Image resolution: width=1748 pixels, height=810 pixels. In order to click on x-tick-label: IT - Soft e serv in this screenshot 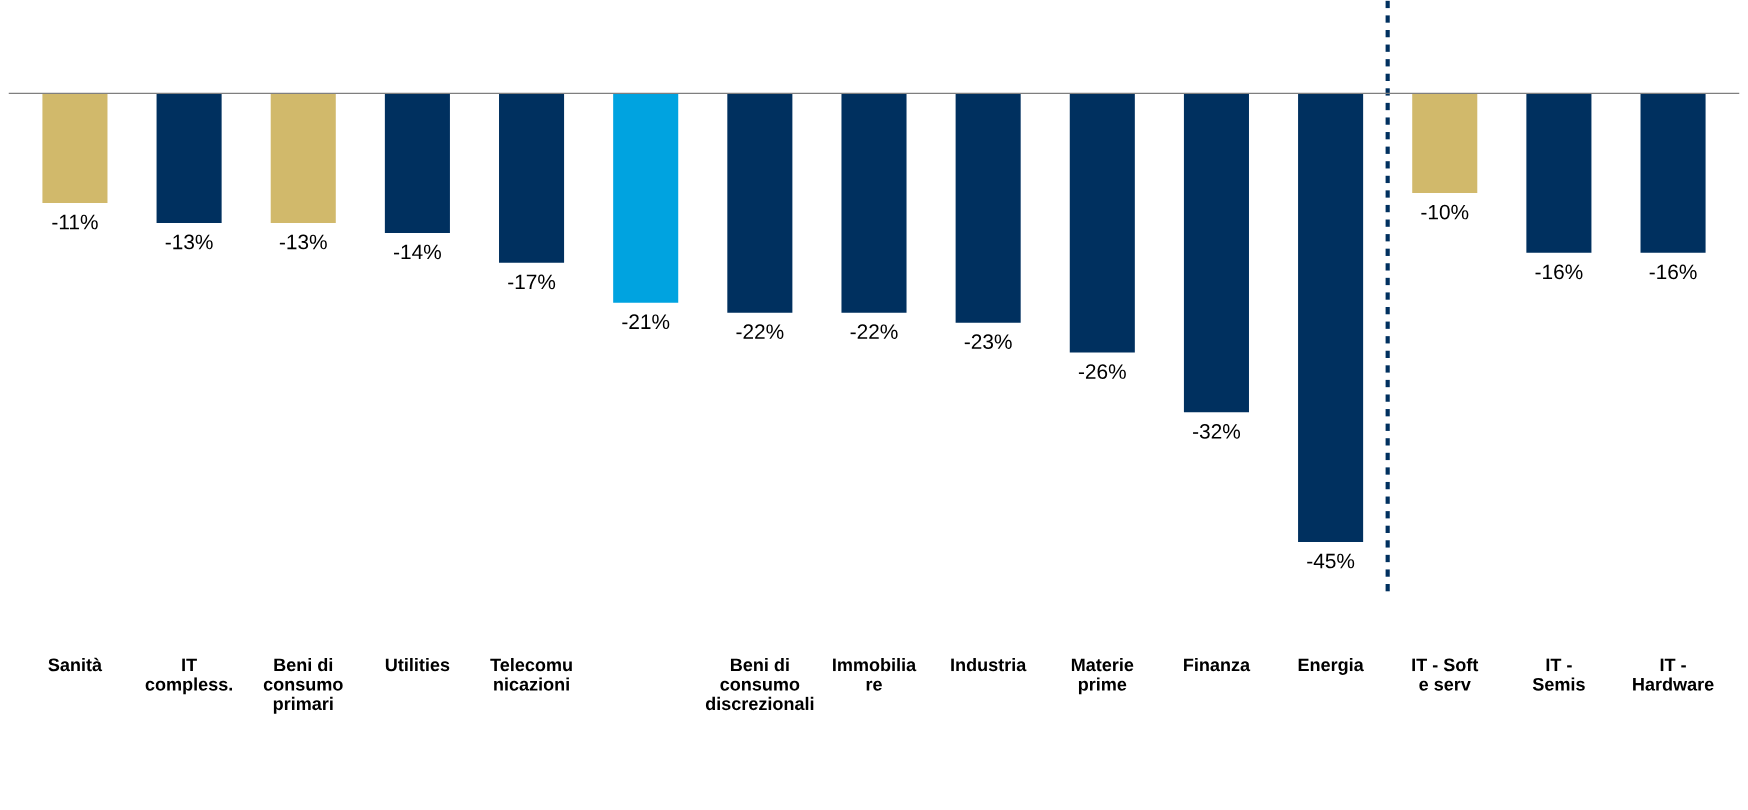, I will do `click(1445, 674)`.